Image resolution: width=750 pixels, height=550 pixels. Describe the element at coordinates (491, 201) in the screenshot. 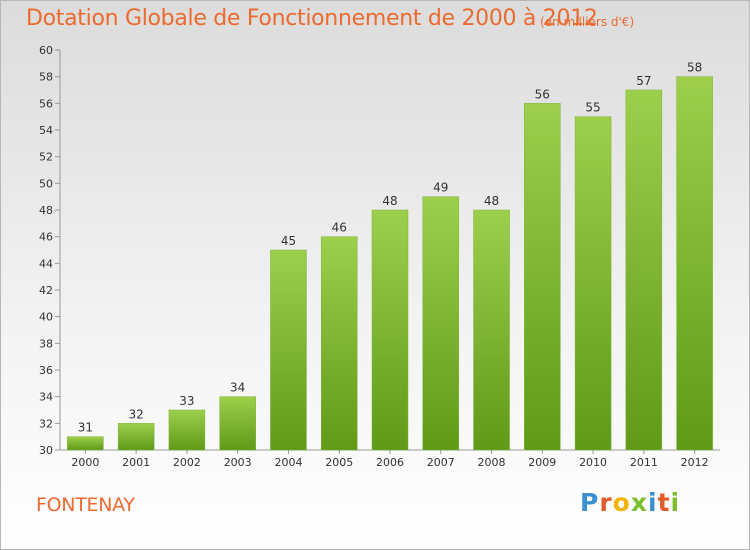

I see `data-label-2008: 48` at that location.